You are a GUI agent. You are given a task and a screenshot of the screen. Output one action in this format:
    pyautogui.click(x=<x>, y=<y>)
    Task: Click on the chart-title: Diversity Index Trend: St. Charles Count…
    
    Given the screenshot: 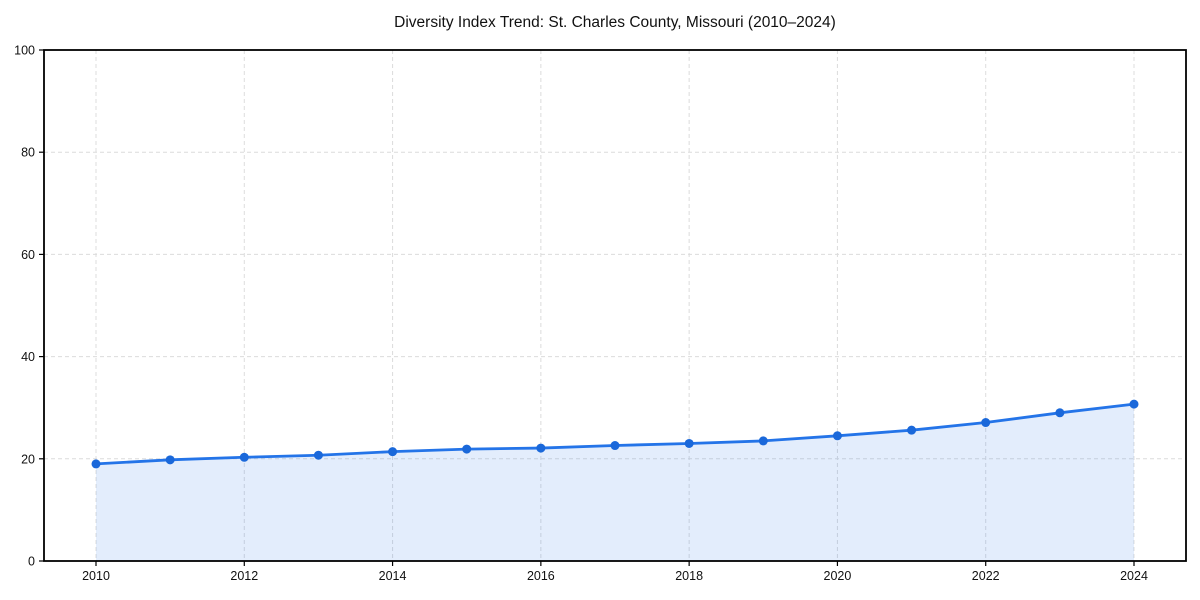 What is the action you would take?
    pyautogui.click(x=615, y=22)
    